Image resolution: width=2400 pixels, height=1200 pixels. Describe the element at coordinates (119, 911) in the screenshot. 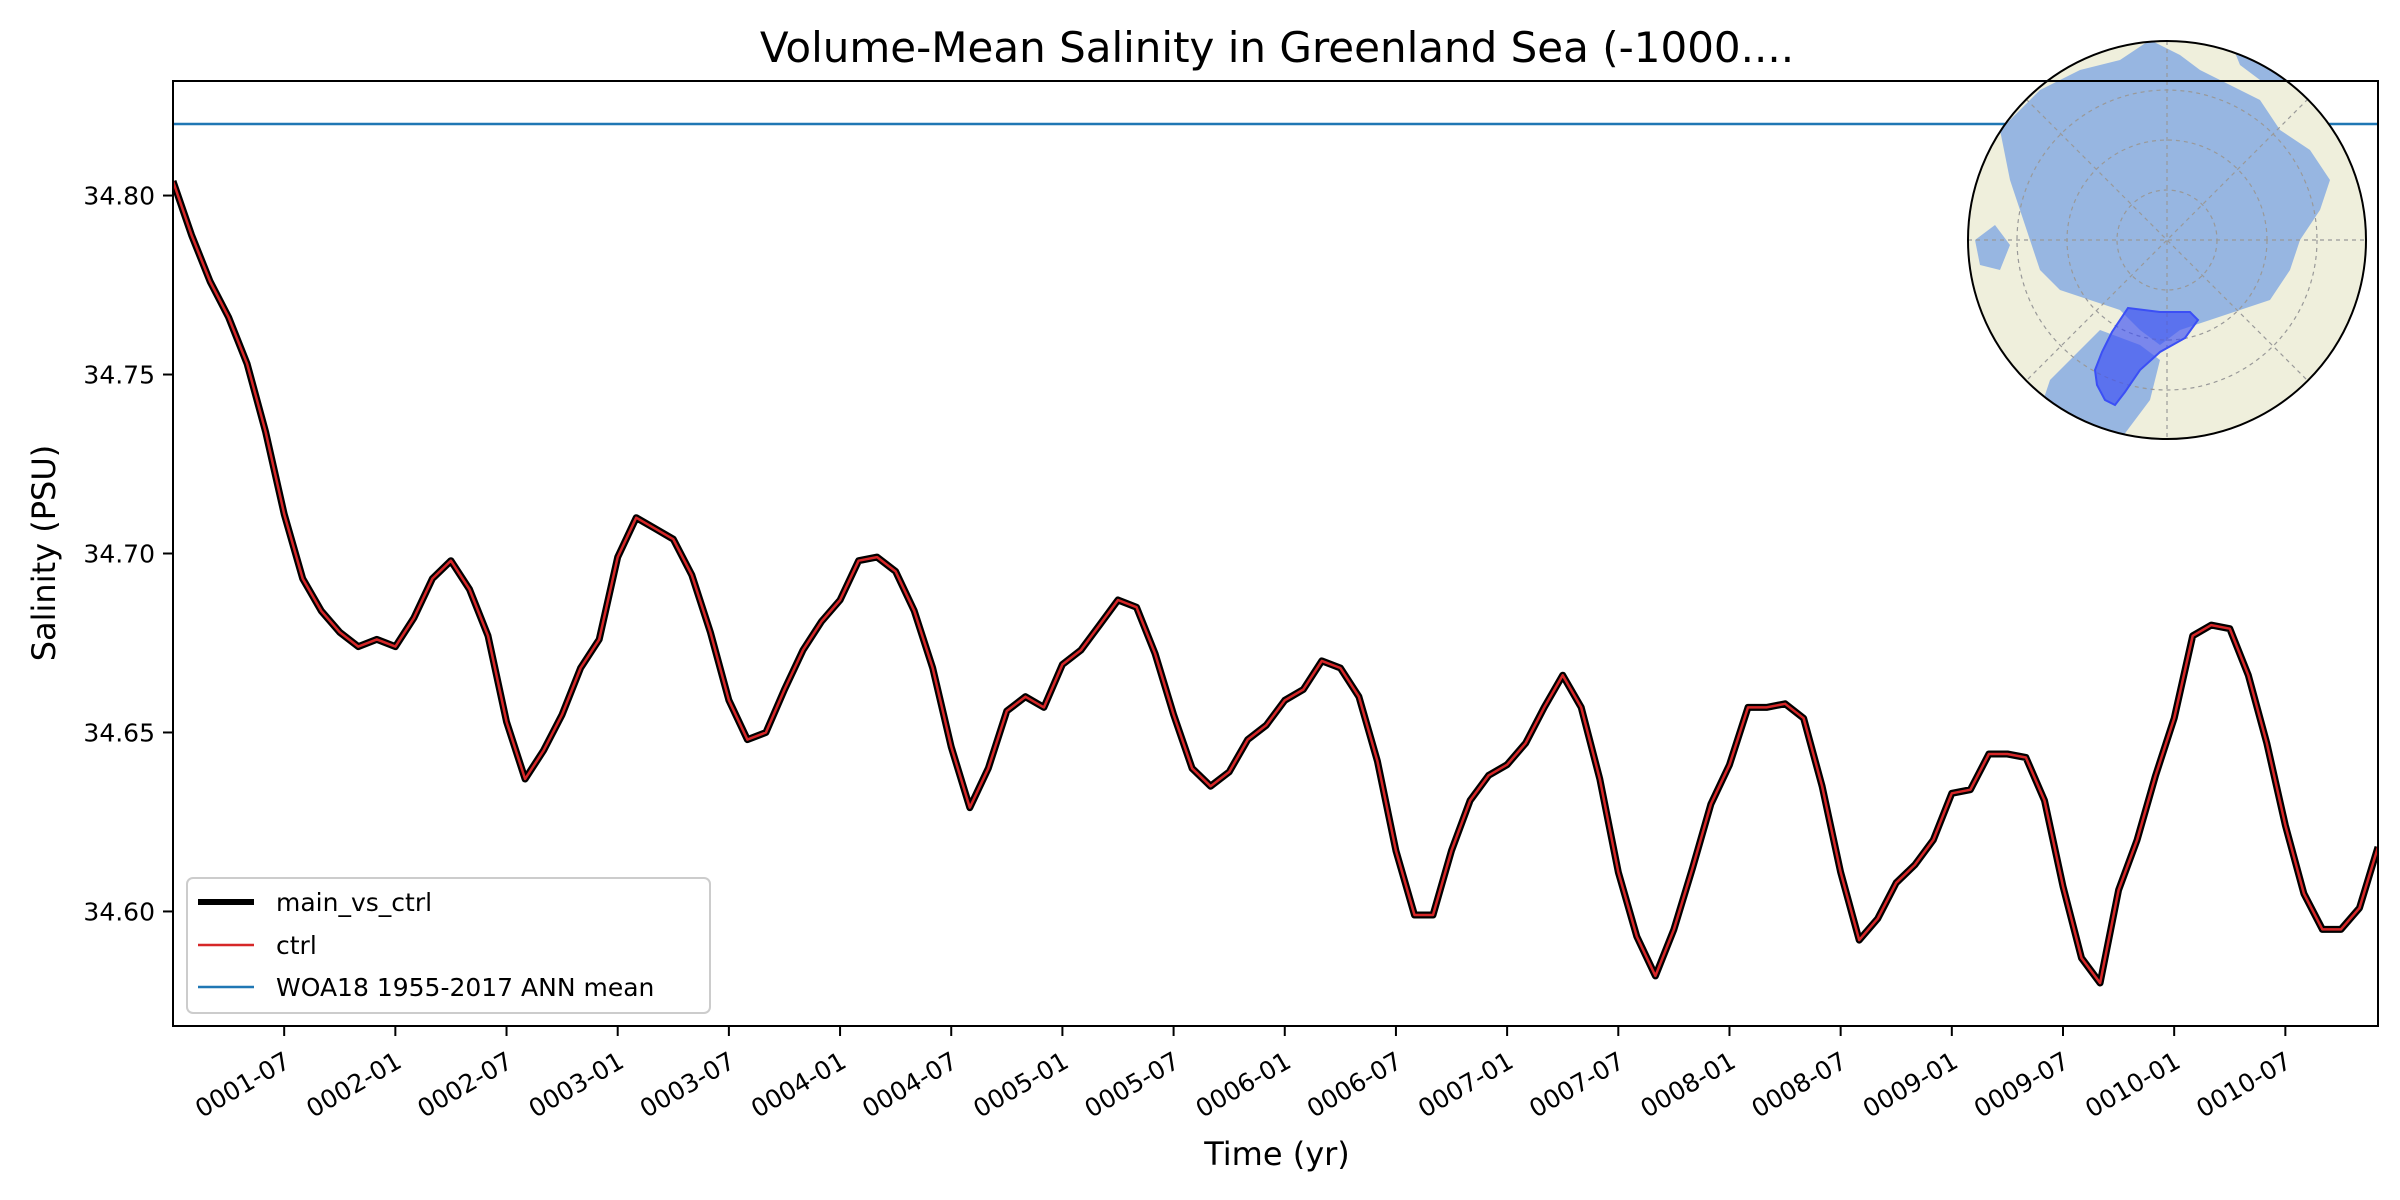

I see `y-tick-label: 34.60` at that location.